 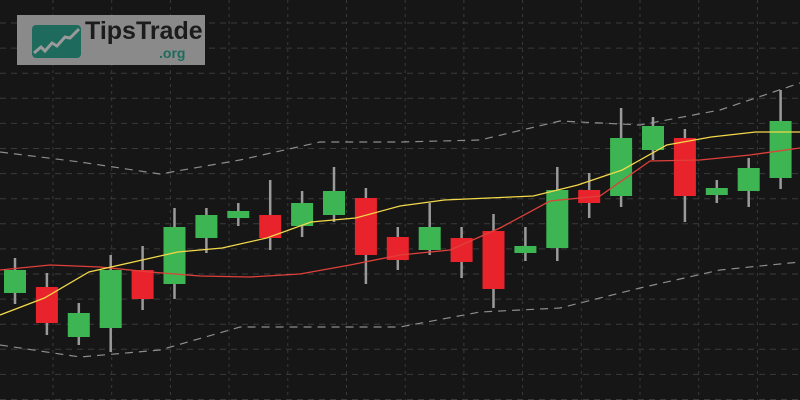 What do you see at coordinates (56, 41) in the screenshot?
I see `chart-trend-up-icon` at bounding box center [56, 41].